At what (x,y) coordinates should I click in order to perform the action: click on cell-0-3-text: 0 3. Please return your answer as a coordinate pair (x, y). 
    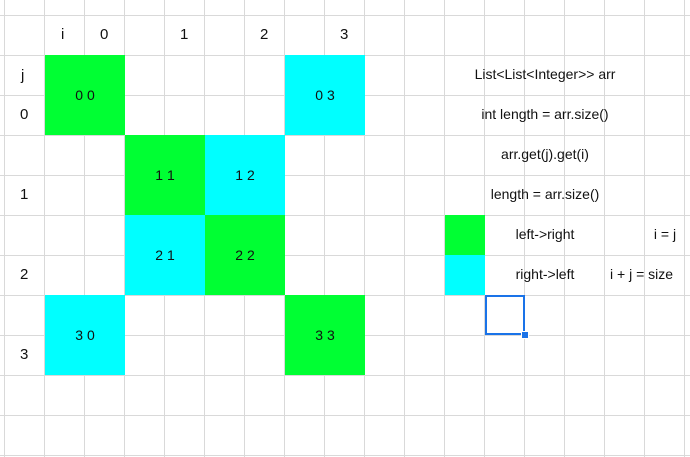
    Looking at the image, I should click on (325, 95).